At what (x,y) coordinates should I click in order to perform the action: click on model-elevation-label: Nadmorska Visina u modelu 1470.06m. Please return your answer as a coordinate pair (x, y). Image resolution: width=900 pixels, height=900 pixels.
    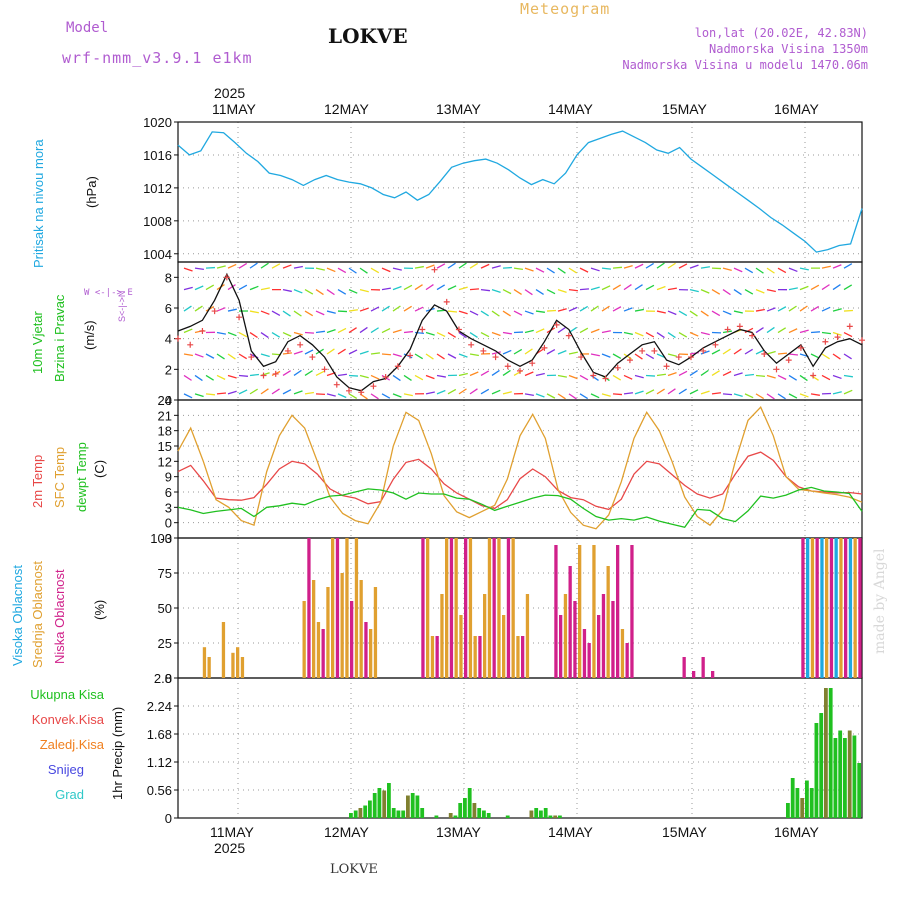
    Looking at the image, I should click on (745, 65).